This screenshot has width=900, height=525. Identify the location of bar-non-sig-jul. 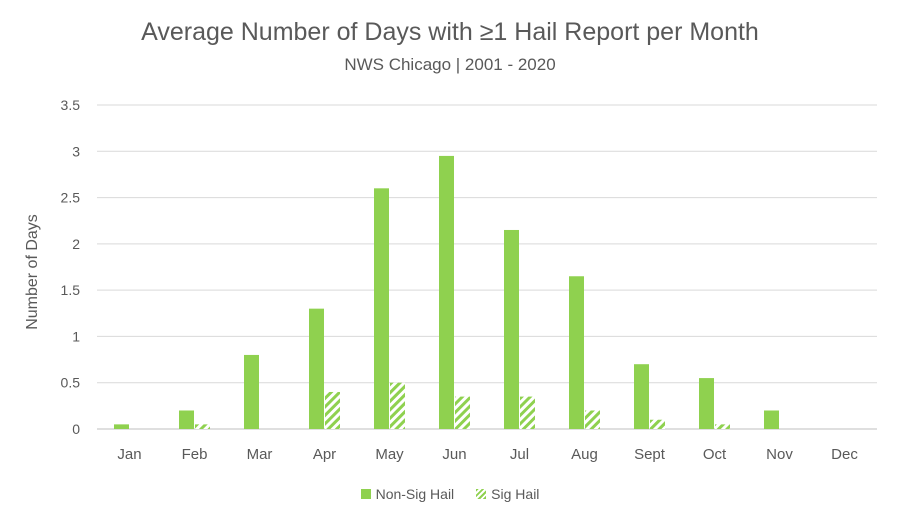
(511, 329).